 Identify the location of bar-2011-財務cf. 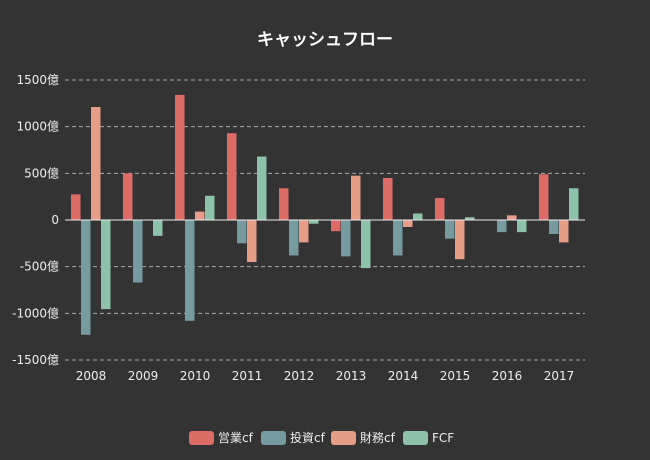
(252, 241).